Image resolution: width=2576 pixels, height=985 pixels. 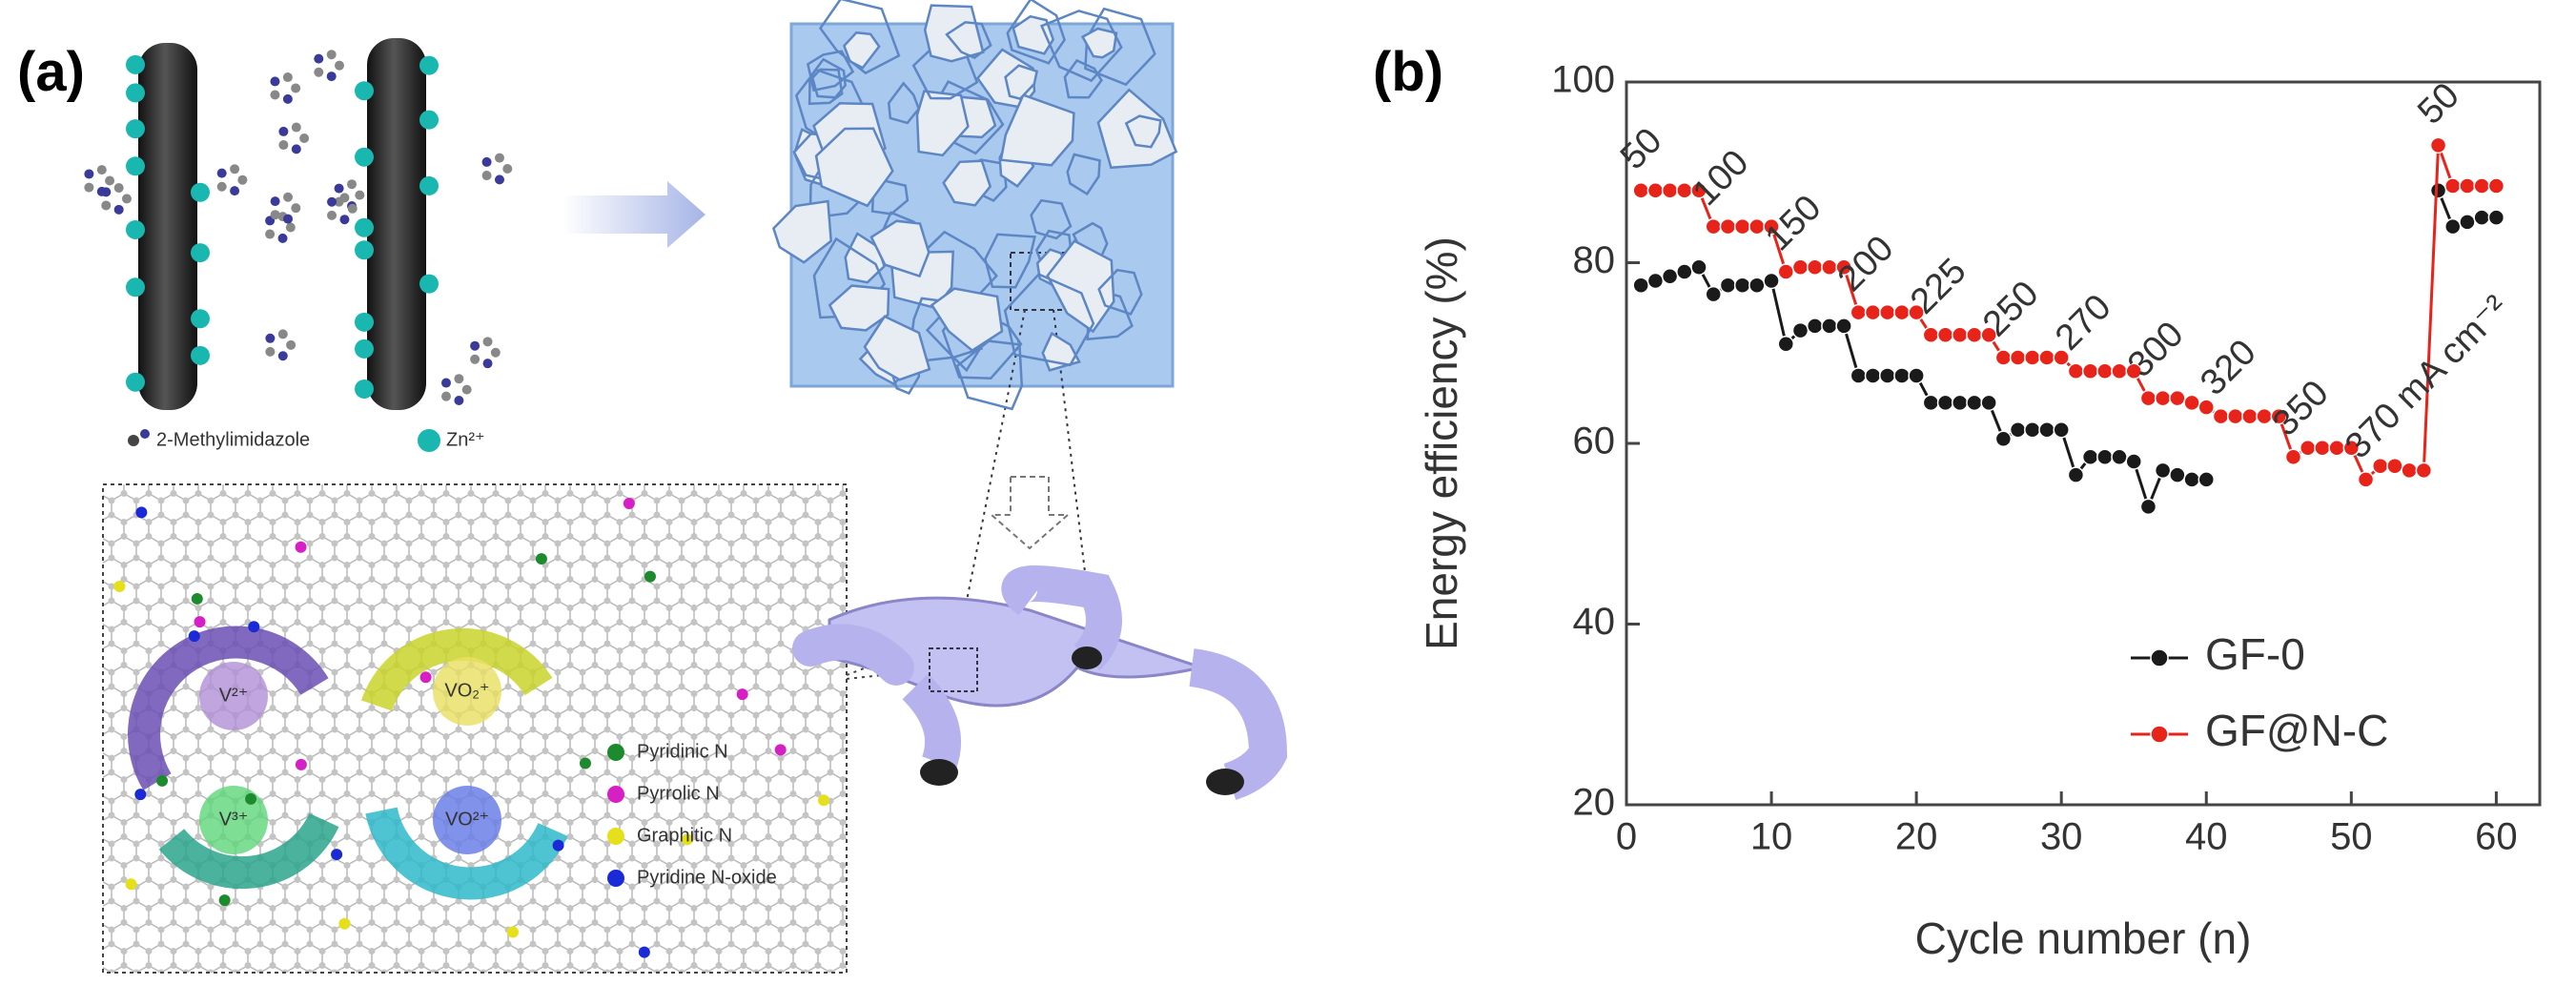 I want to click on rate-label: 150, so click(x=1794, y=223).